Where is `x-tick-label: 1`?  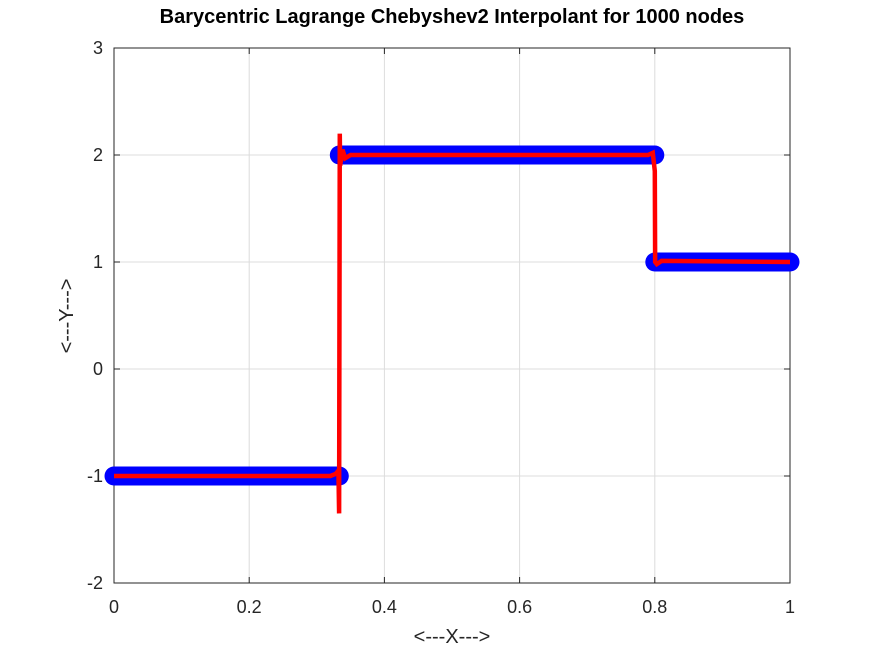 x-tick-label: 1 is located at coordinates (790, 607).